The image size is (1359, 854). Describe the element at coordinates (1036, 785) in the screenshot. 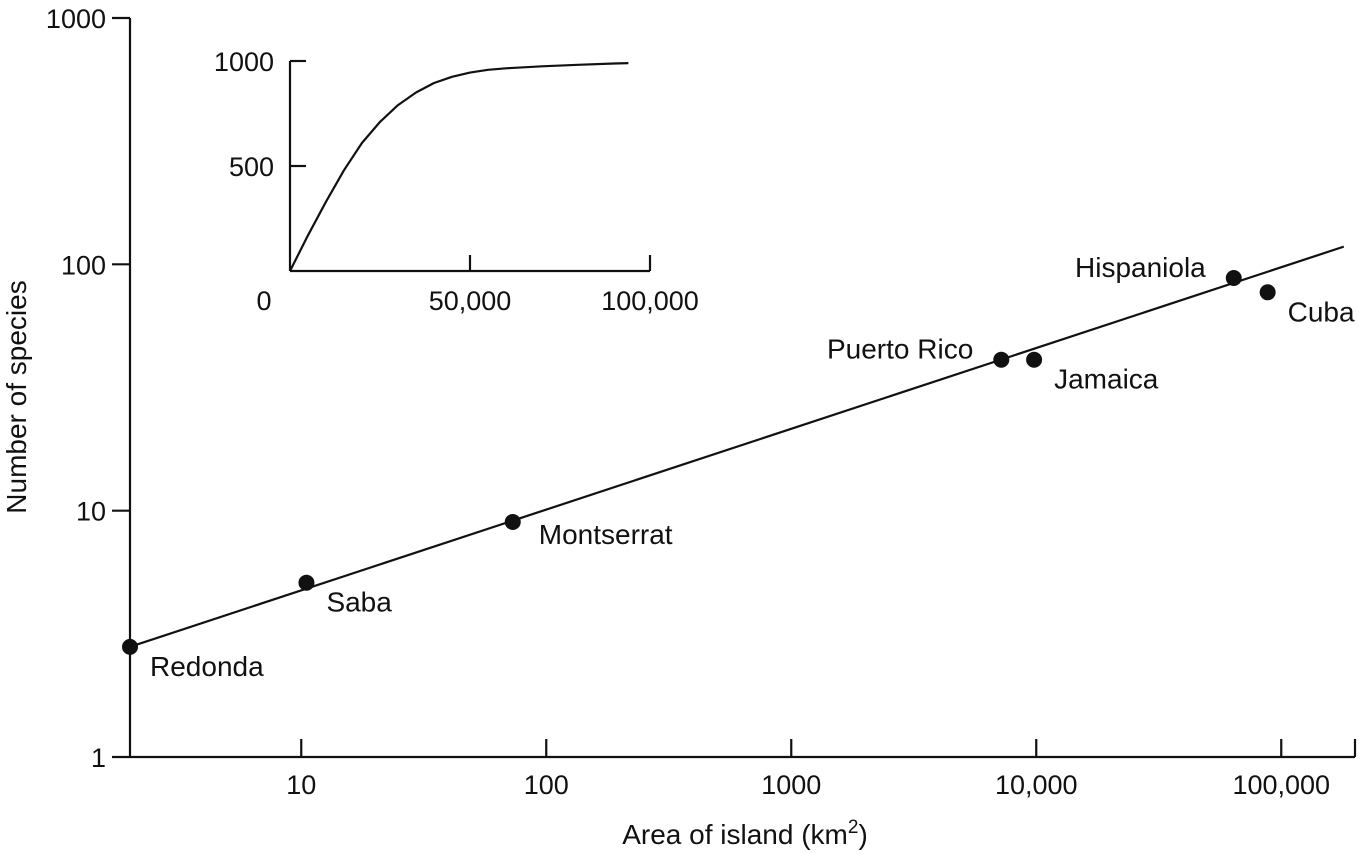

I see `x-tick-label: 10,000` at that location.